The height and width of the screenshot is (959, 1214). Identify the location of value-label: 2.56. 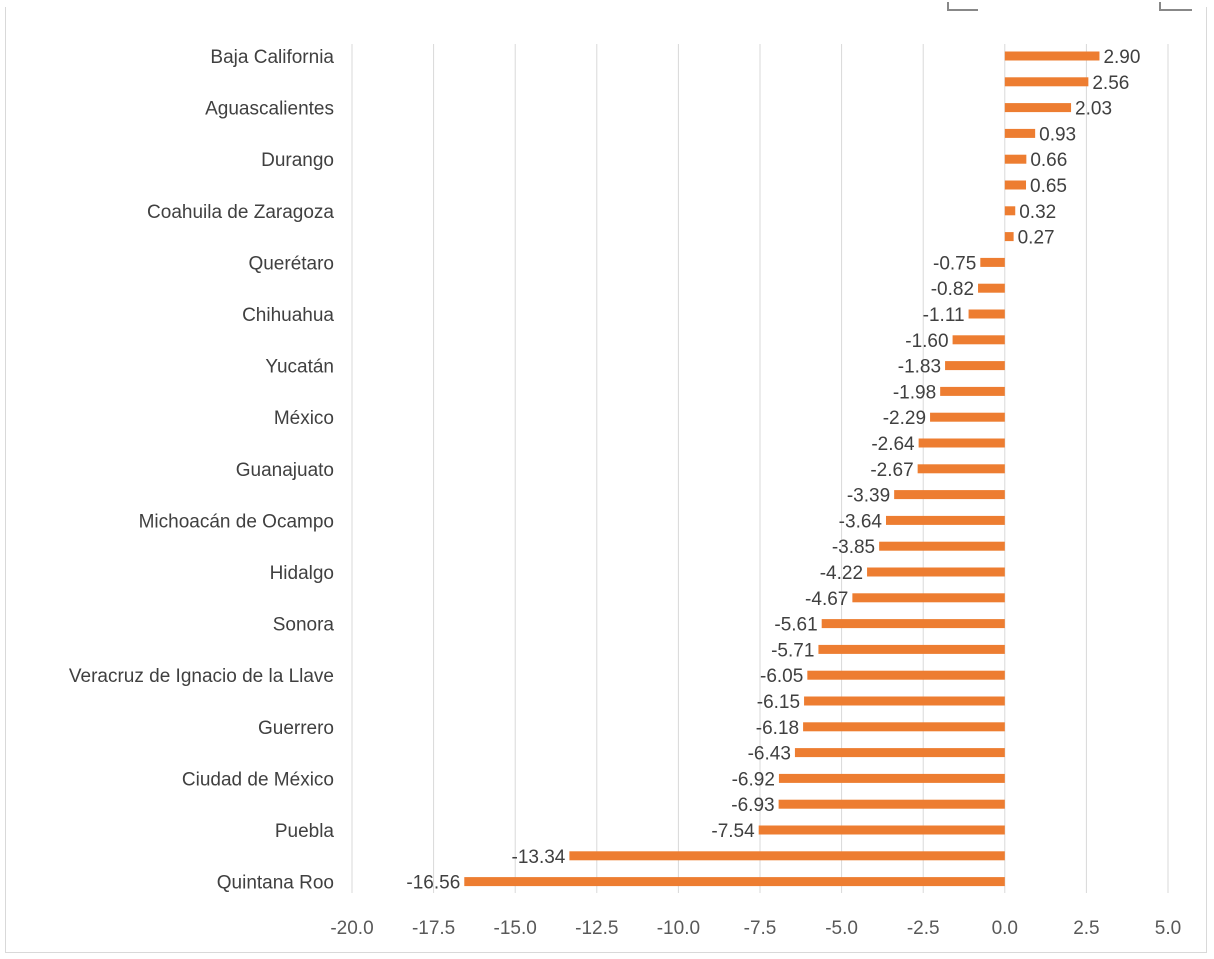
(1110, 83).